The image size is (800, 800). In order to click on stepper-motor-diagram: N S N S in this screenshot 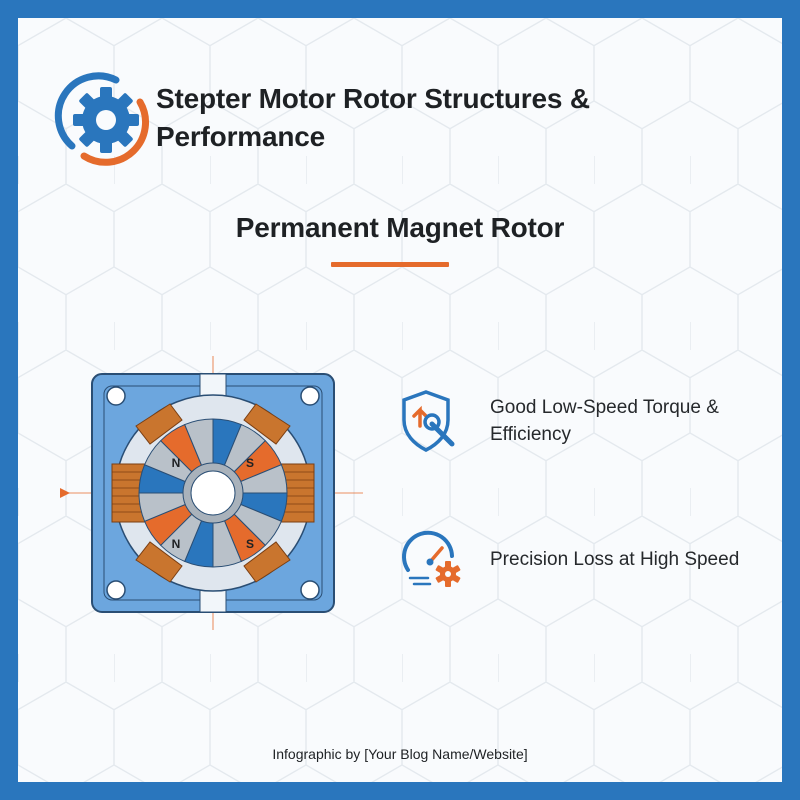, I will do `click(211, 493)`.